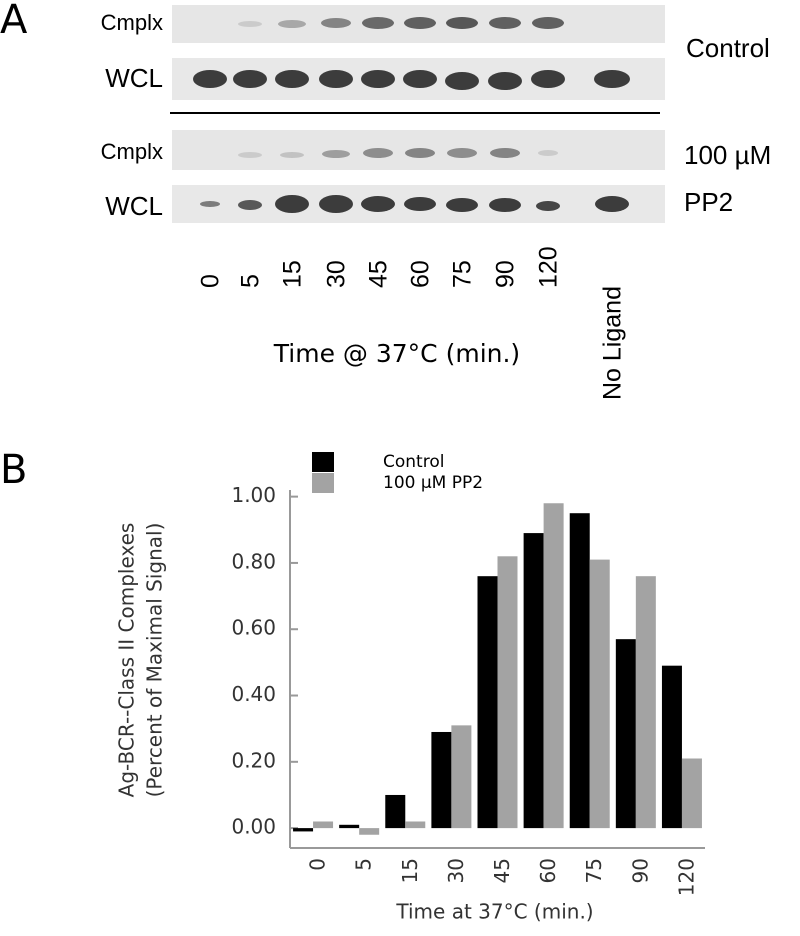 The image size is (800, 936). I want to click on lane-label: 30, so click(337, 274).